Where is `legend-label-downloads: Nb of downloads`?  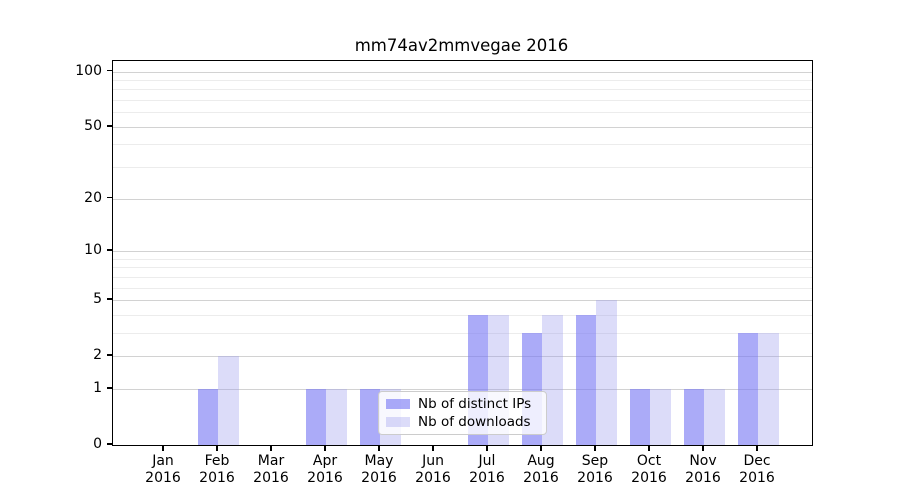 legend-label-downloads: Nb of downloads is located at coordinates (474, 422).